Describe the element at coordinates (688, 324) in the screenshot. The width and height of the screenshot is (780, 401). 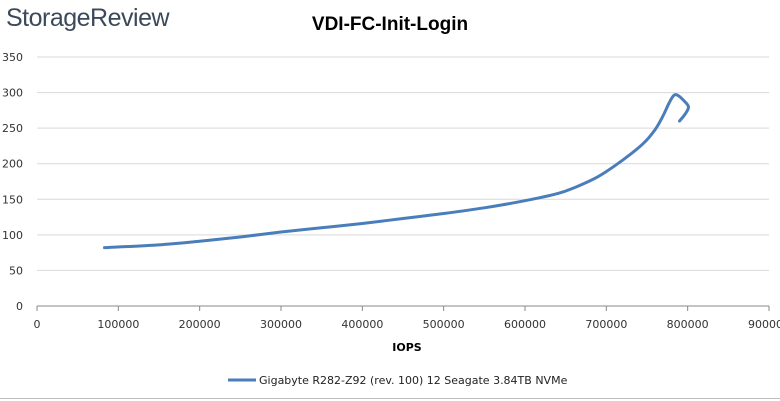
I see `x-tick-label: 800000` at that location.